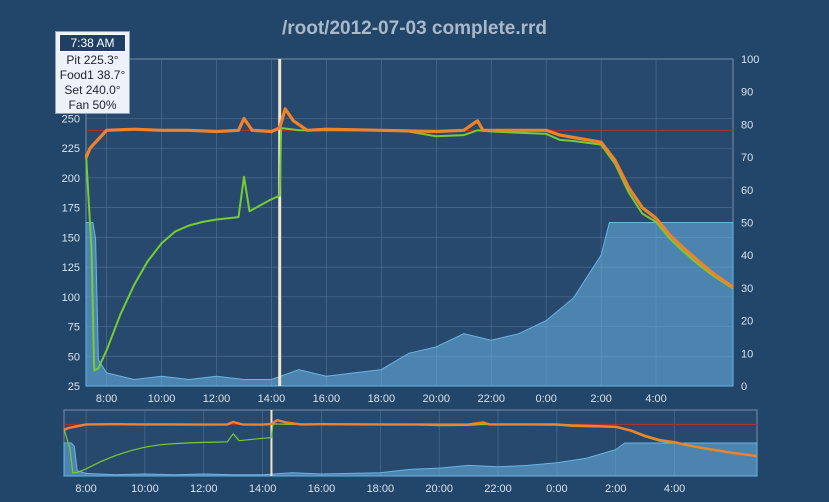  Describe the element at coordinates (491, 399) in the screenshot. I see `x-tick-label: 22:00` at that location.